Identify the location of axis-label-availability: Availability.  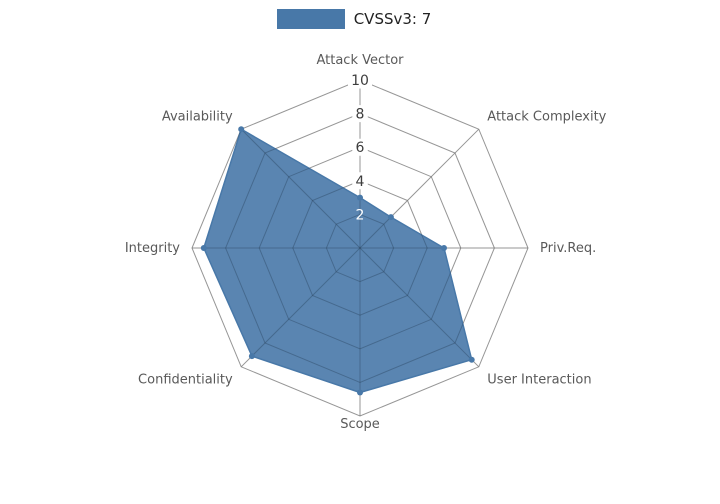
(197, 117).